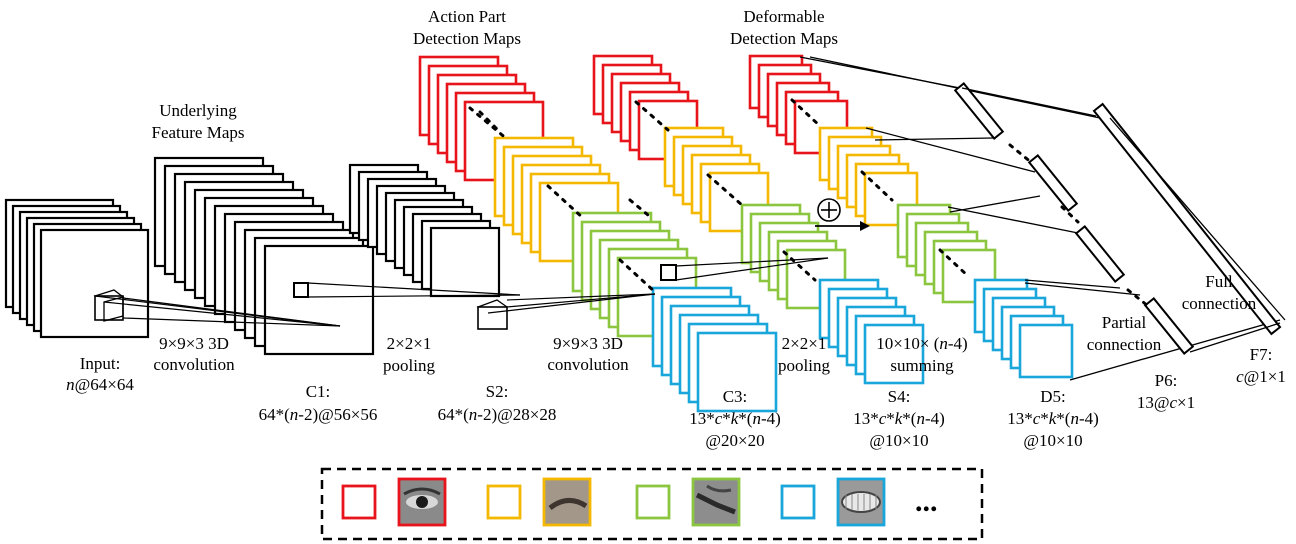 This screenshot has height=544, width=1296. I want to click on label-fragment: C1:, so click(318, 391).